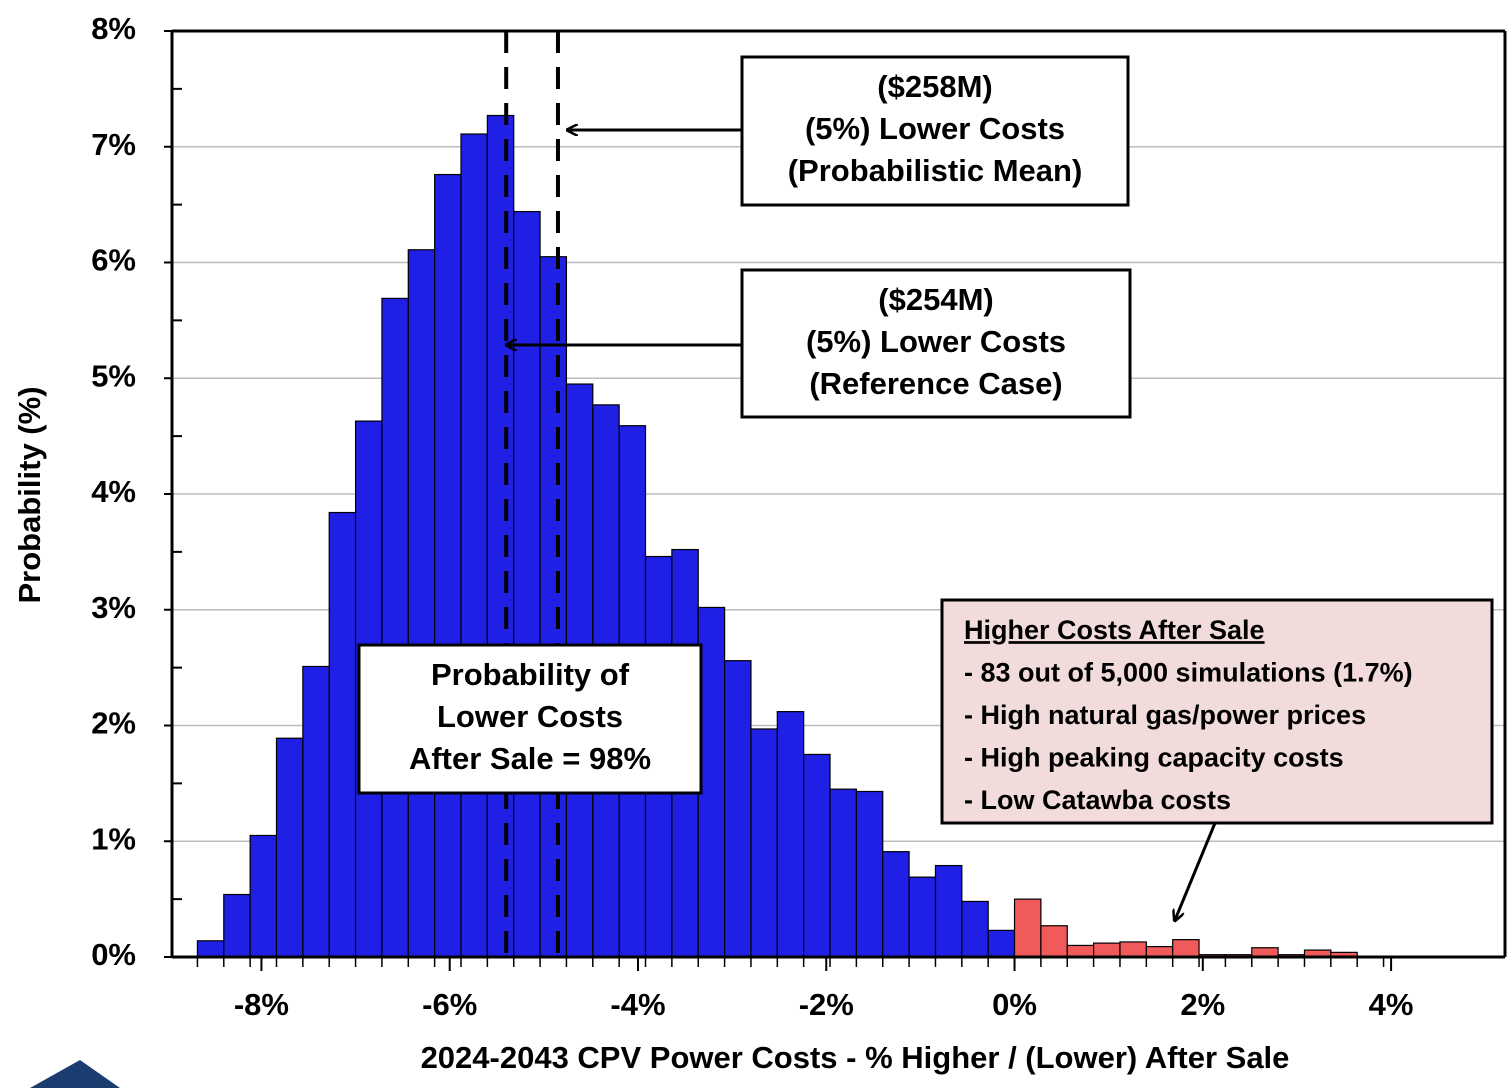 The height and width of the screenshot is (1088, 1508). What do you see at coordinates (75, 1074) in the screenshot?
I see `decoration` at bounding box center [75, 1074].